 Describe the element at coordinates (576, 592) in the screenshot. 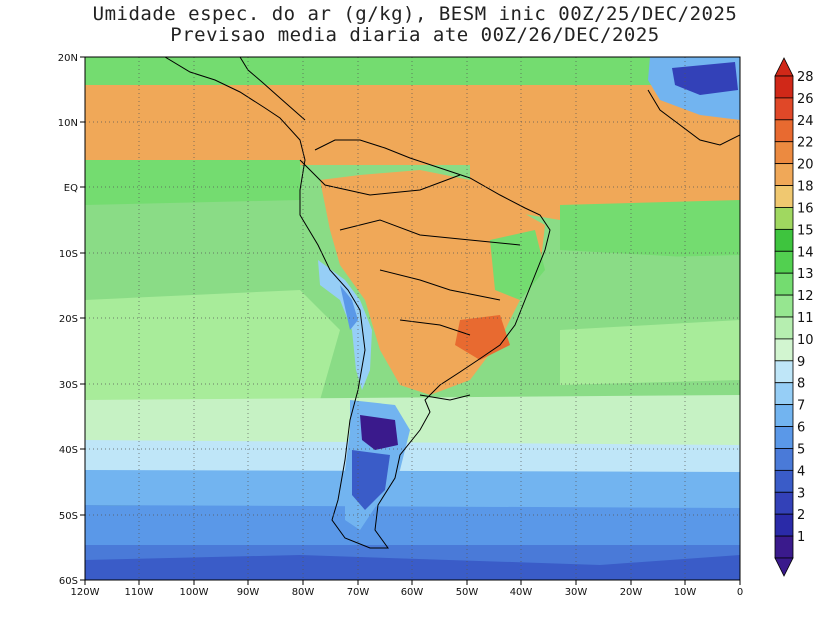

I see `lon-label: 30W` at that location.